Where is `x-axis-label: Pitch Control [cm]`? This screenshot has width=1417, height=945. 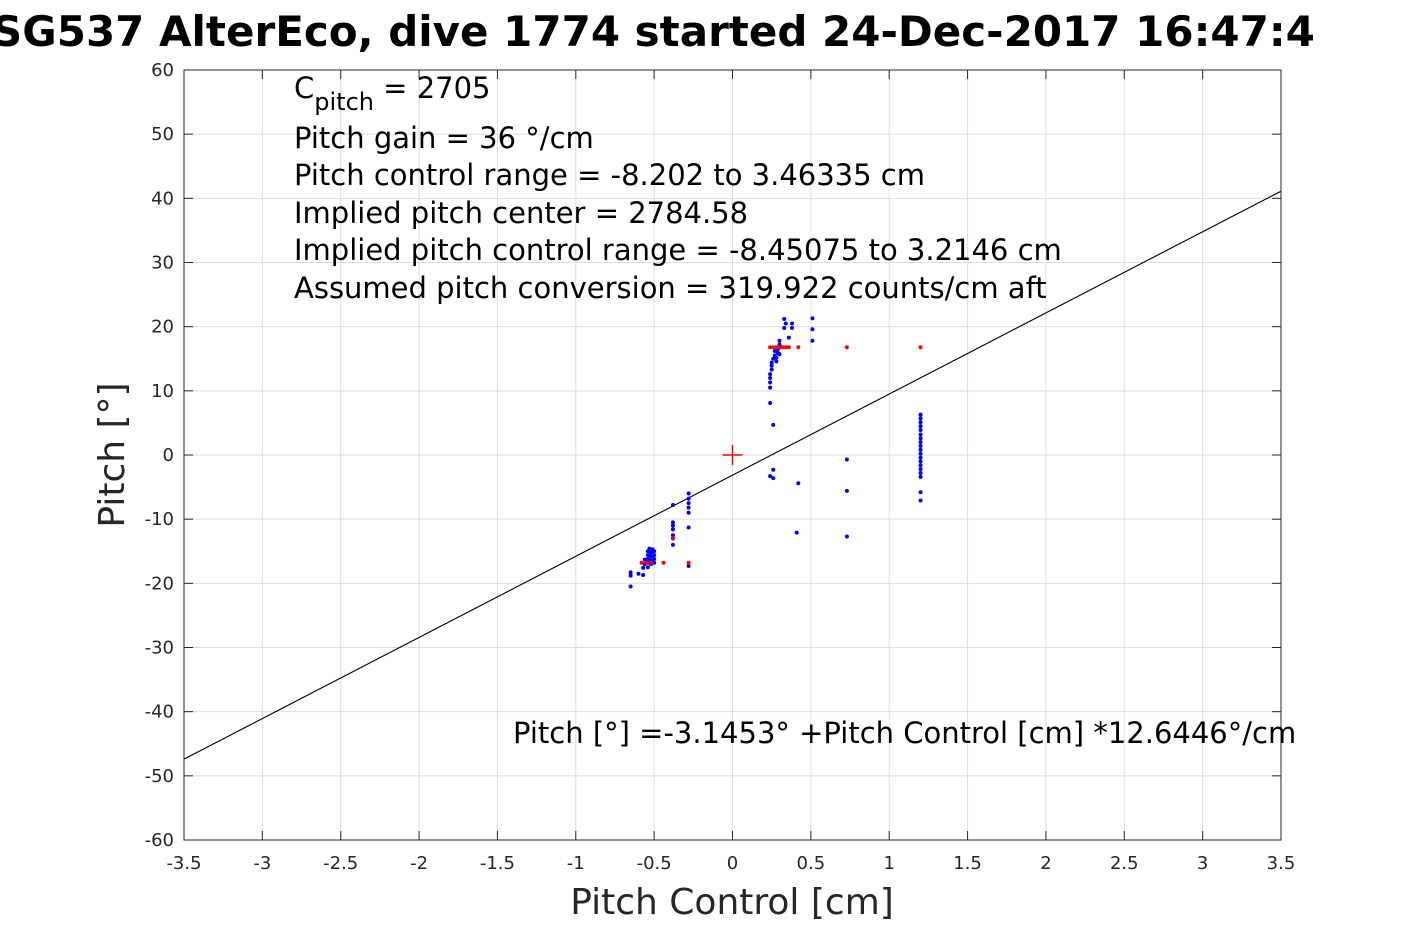
x-axis-label: Pitch Control [cm] is located at coordinates (732, 902).